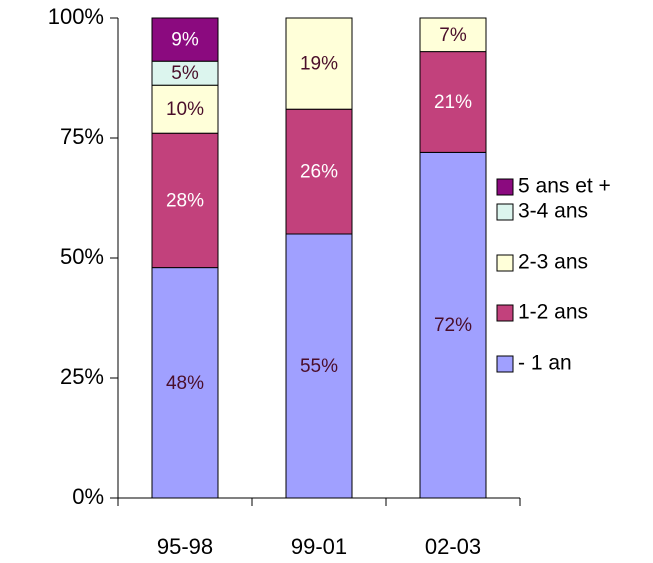  Describe the element at coordinates (319, 172) in the screenshot. I see `data-label: 26%` at that location.